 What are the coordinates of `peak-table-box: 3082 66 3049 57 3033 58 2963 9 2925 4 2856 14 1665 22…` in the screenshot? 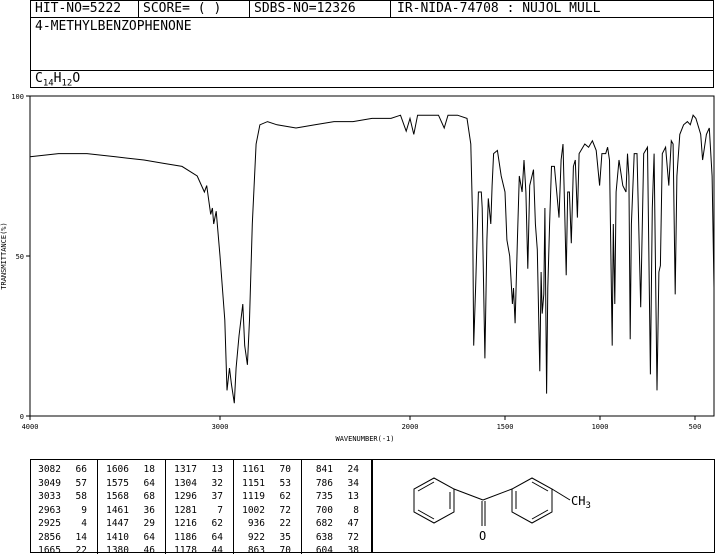 It's located at (201, 507).